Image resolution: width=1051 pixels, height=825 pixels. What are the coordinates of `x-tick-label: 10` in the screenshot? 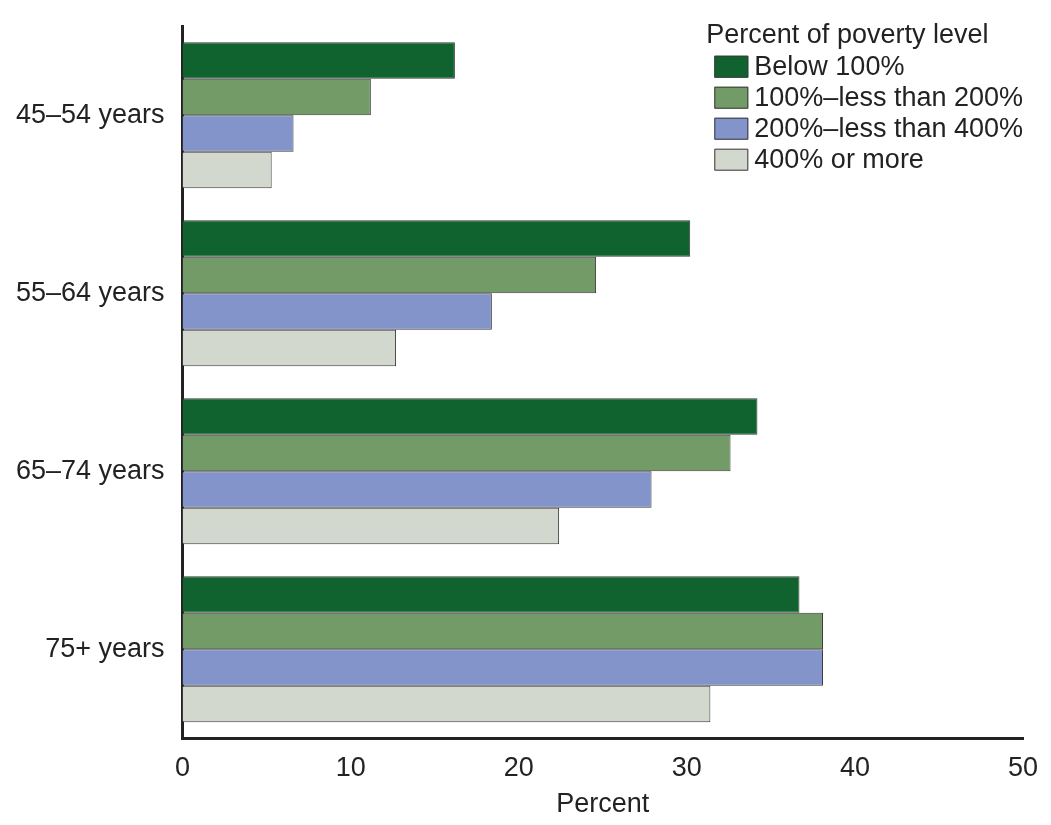 It's located at (350, 766).